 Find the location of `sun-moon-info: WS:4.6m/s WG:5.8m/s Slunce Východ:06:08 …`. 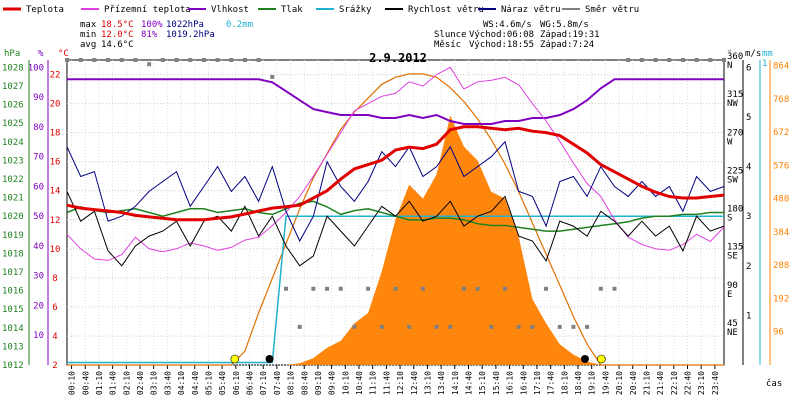

sun-moon-info: WS:4.6m/s WG:5.8m/s Slunce Východ:06:08 … is located at coordinates (517, 35).